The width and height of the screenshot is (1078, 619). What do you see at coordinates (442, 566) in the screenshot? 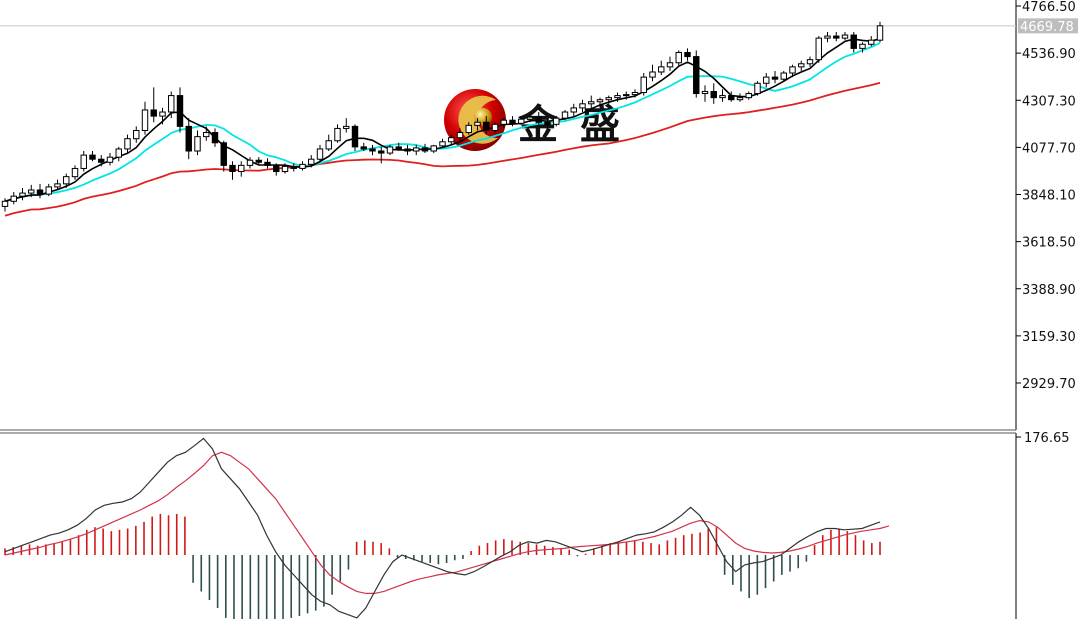
I see `macd-histogram` at bounding box center [442, 566].